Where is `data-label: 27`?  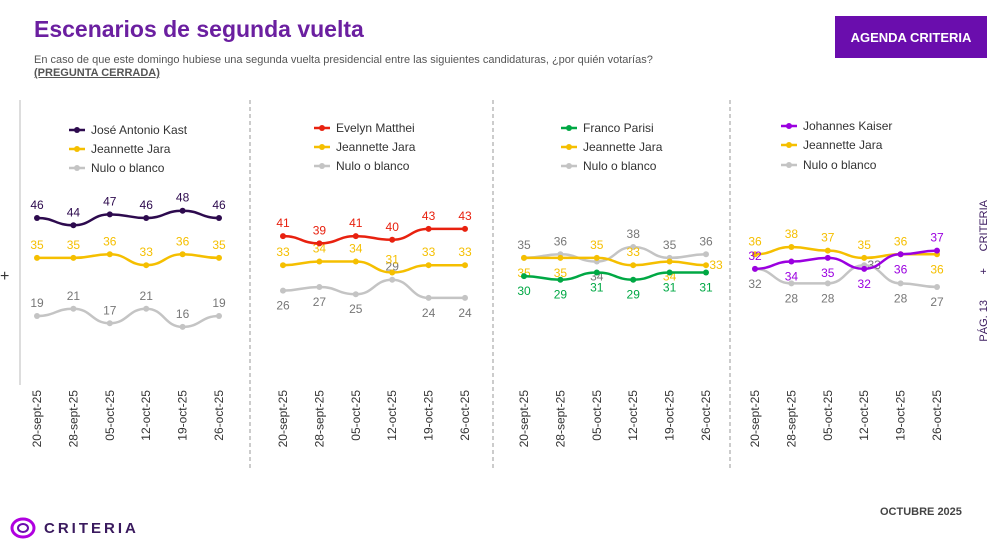 data-label: 27 is located at coordinates (320, 302).